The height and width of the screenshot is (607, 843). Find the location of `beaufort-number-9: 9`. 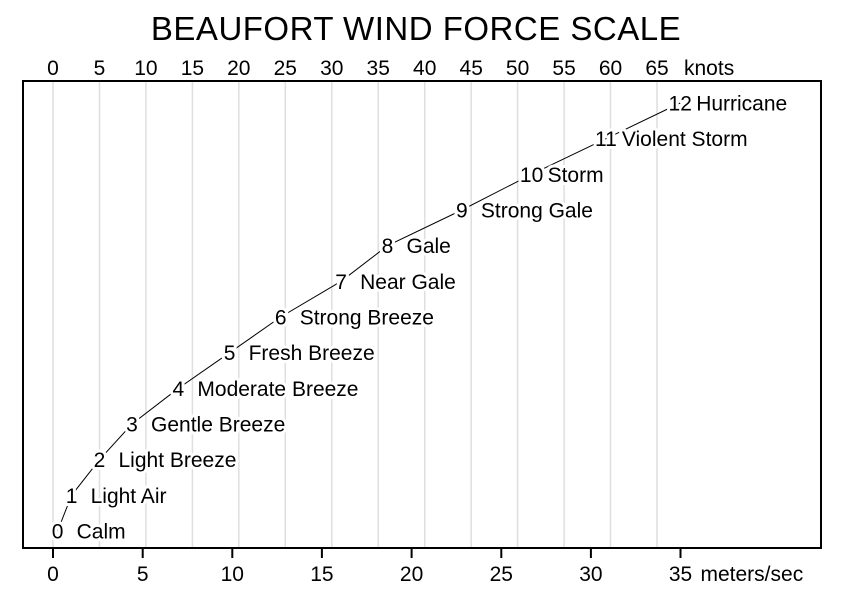

beaufort-number-9: 9 is located at coordinates (462, 211).